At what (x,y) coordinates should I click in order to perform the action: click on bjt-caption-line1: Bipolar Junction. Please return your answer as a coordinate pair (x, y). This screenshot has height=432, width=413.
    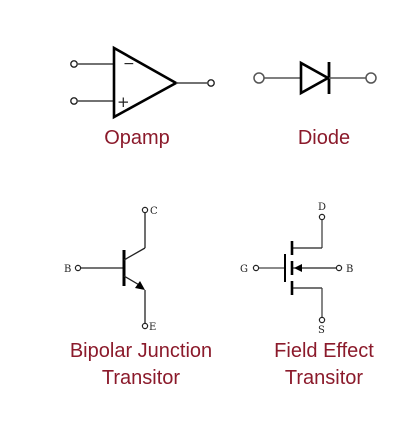
    Looking at the image, I should click on (141, 351).